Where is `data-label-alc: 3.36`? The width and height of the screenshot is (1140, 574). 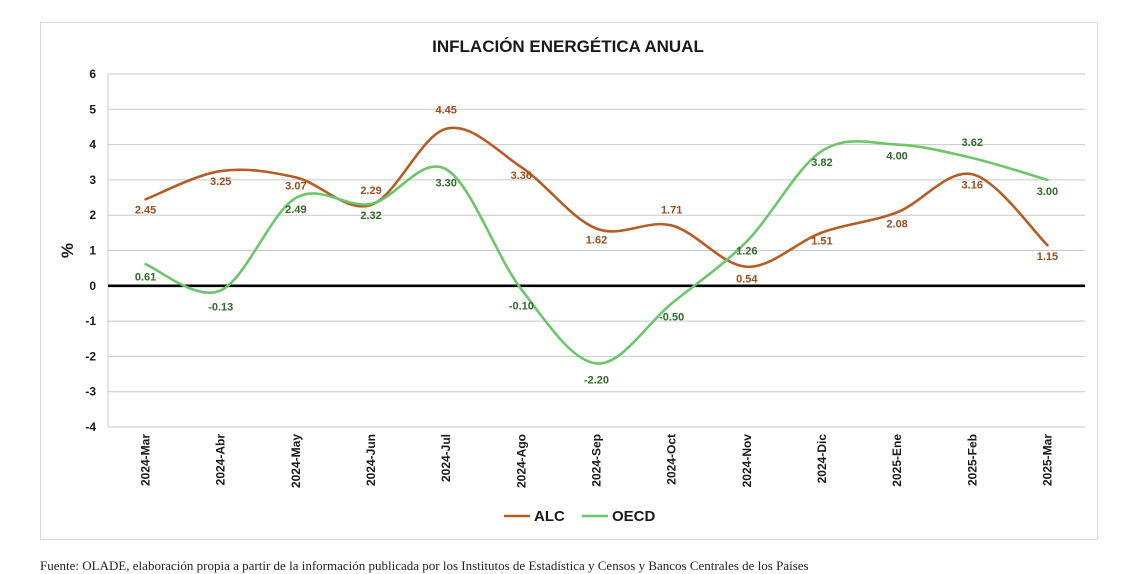 data-label-alc: 3.36 is located at coordinates (521, 176).